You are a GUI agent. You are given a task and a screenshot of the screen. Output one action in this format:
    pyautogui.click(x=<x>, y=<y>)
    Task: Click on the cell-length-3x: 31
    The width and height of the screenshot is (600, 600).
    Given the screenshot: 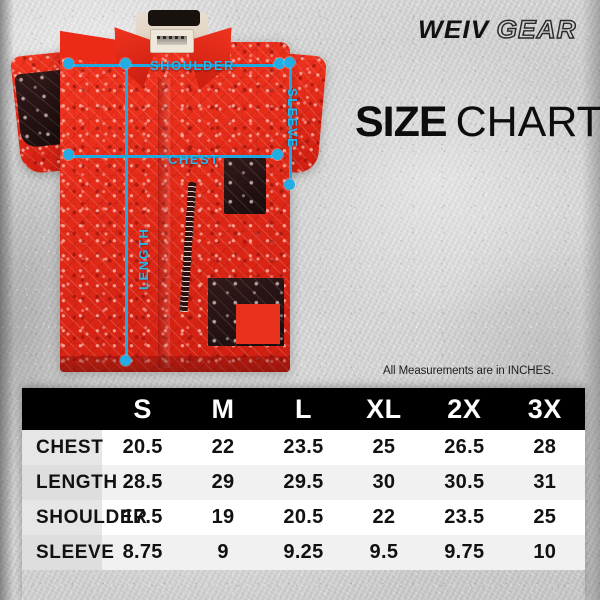 What is the action you would take?
    pyautogui.click(x=544, y=482)
    